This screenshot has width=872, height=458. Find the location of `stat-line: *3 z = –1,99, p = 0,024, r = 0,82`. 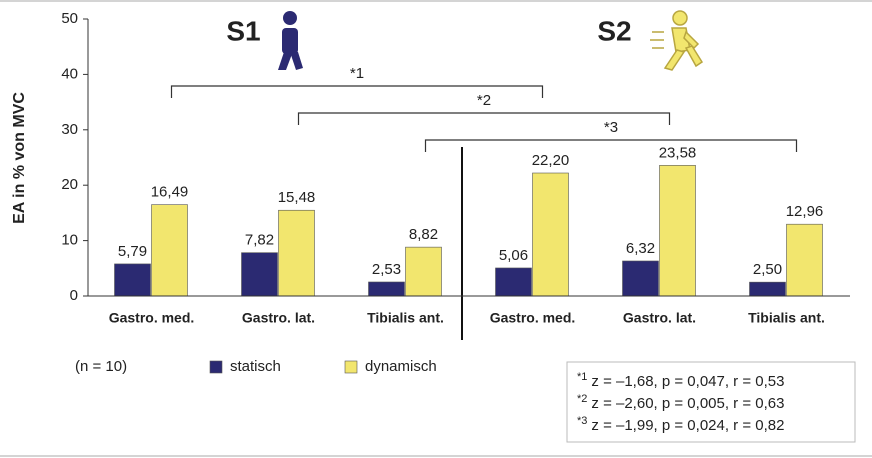

stat-line: *3 z = –1,99, p = 0,024, r = 0,82 is located at coordinates (680, 424).